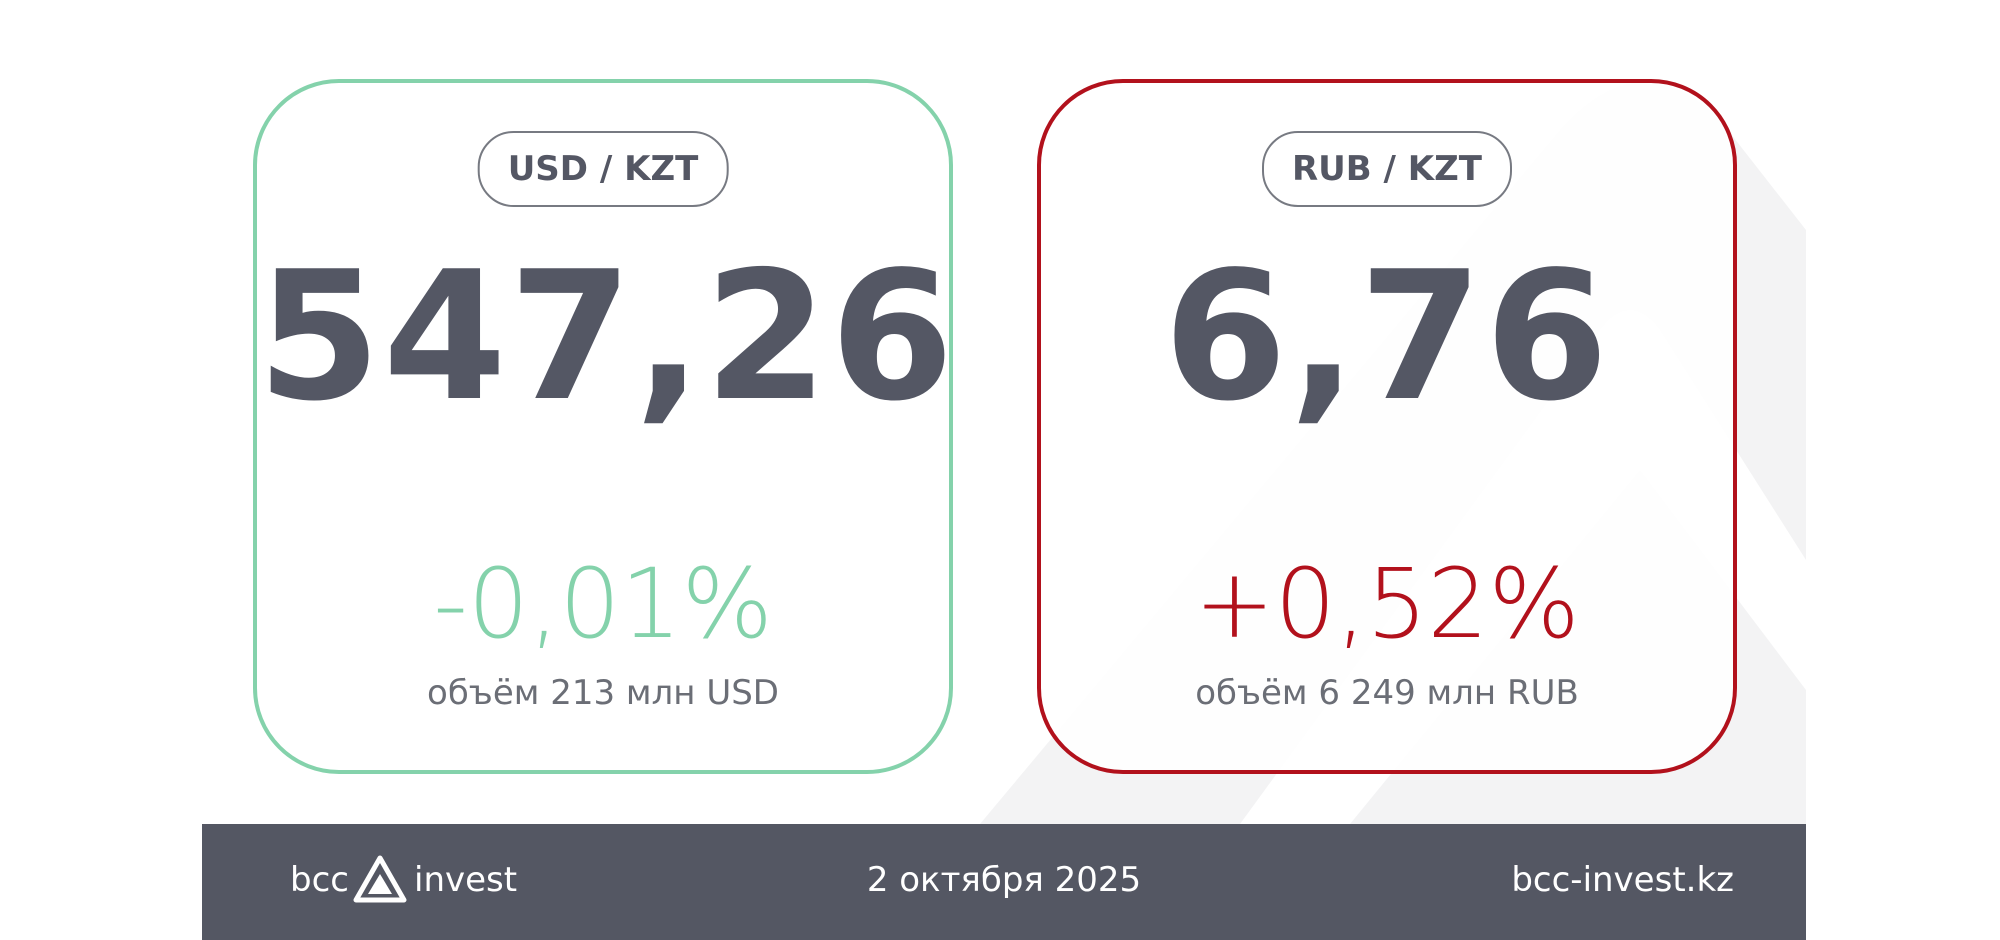 The height and width of the screenshot is (940, 2000). I want to click on rate-value: 547,26, so click(606, 336).